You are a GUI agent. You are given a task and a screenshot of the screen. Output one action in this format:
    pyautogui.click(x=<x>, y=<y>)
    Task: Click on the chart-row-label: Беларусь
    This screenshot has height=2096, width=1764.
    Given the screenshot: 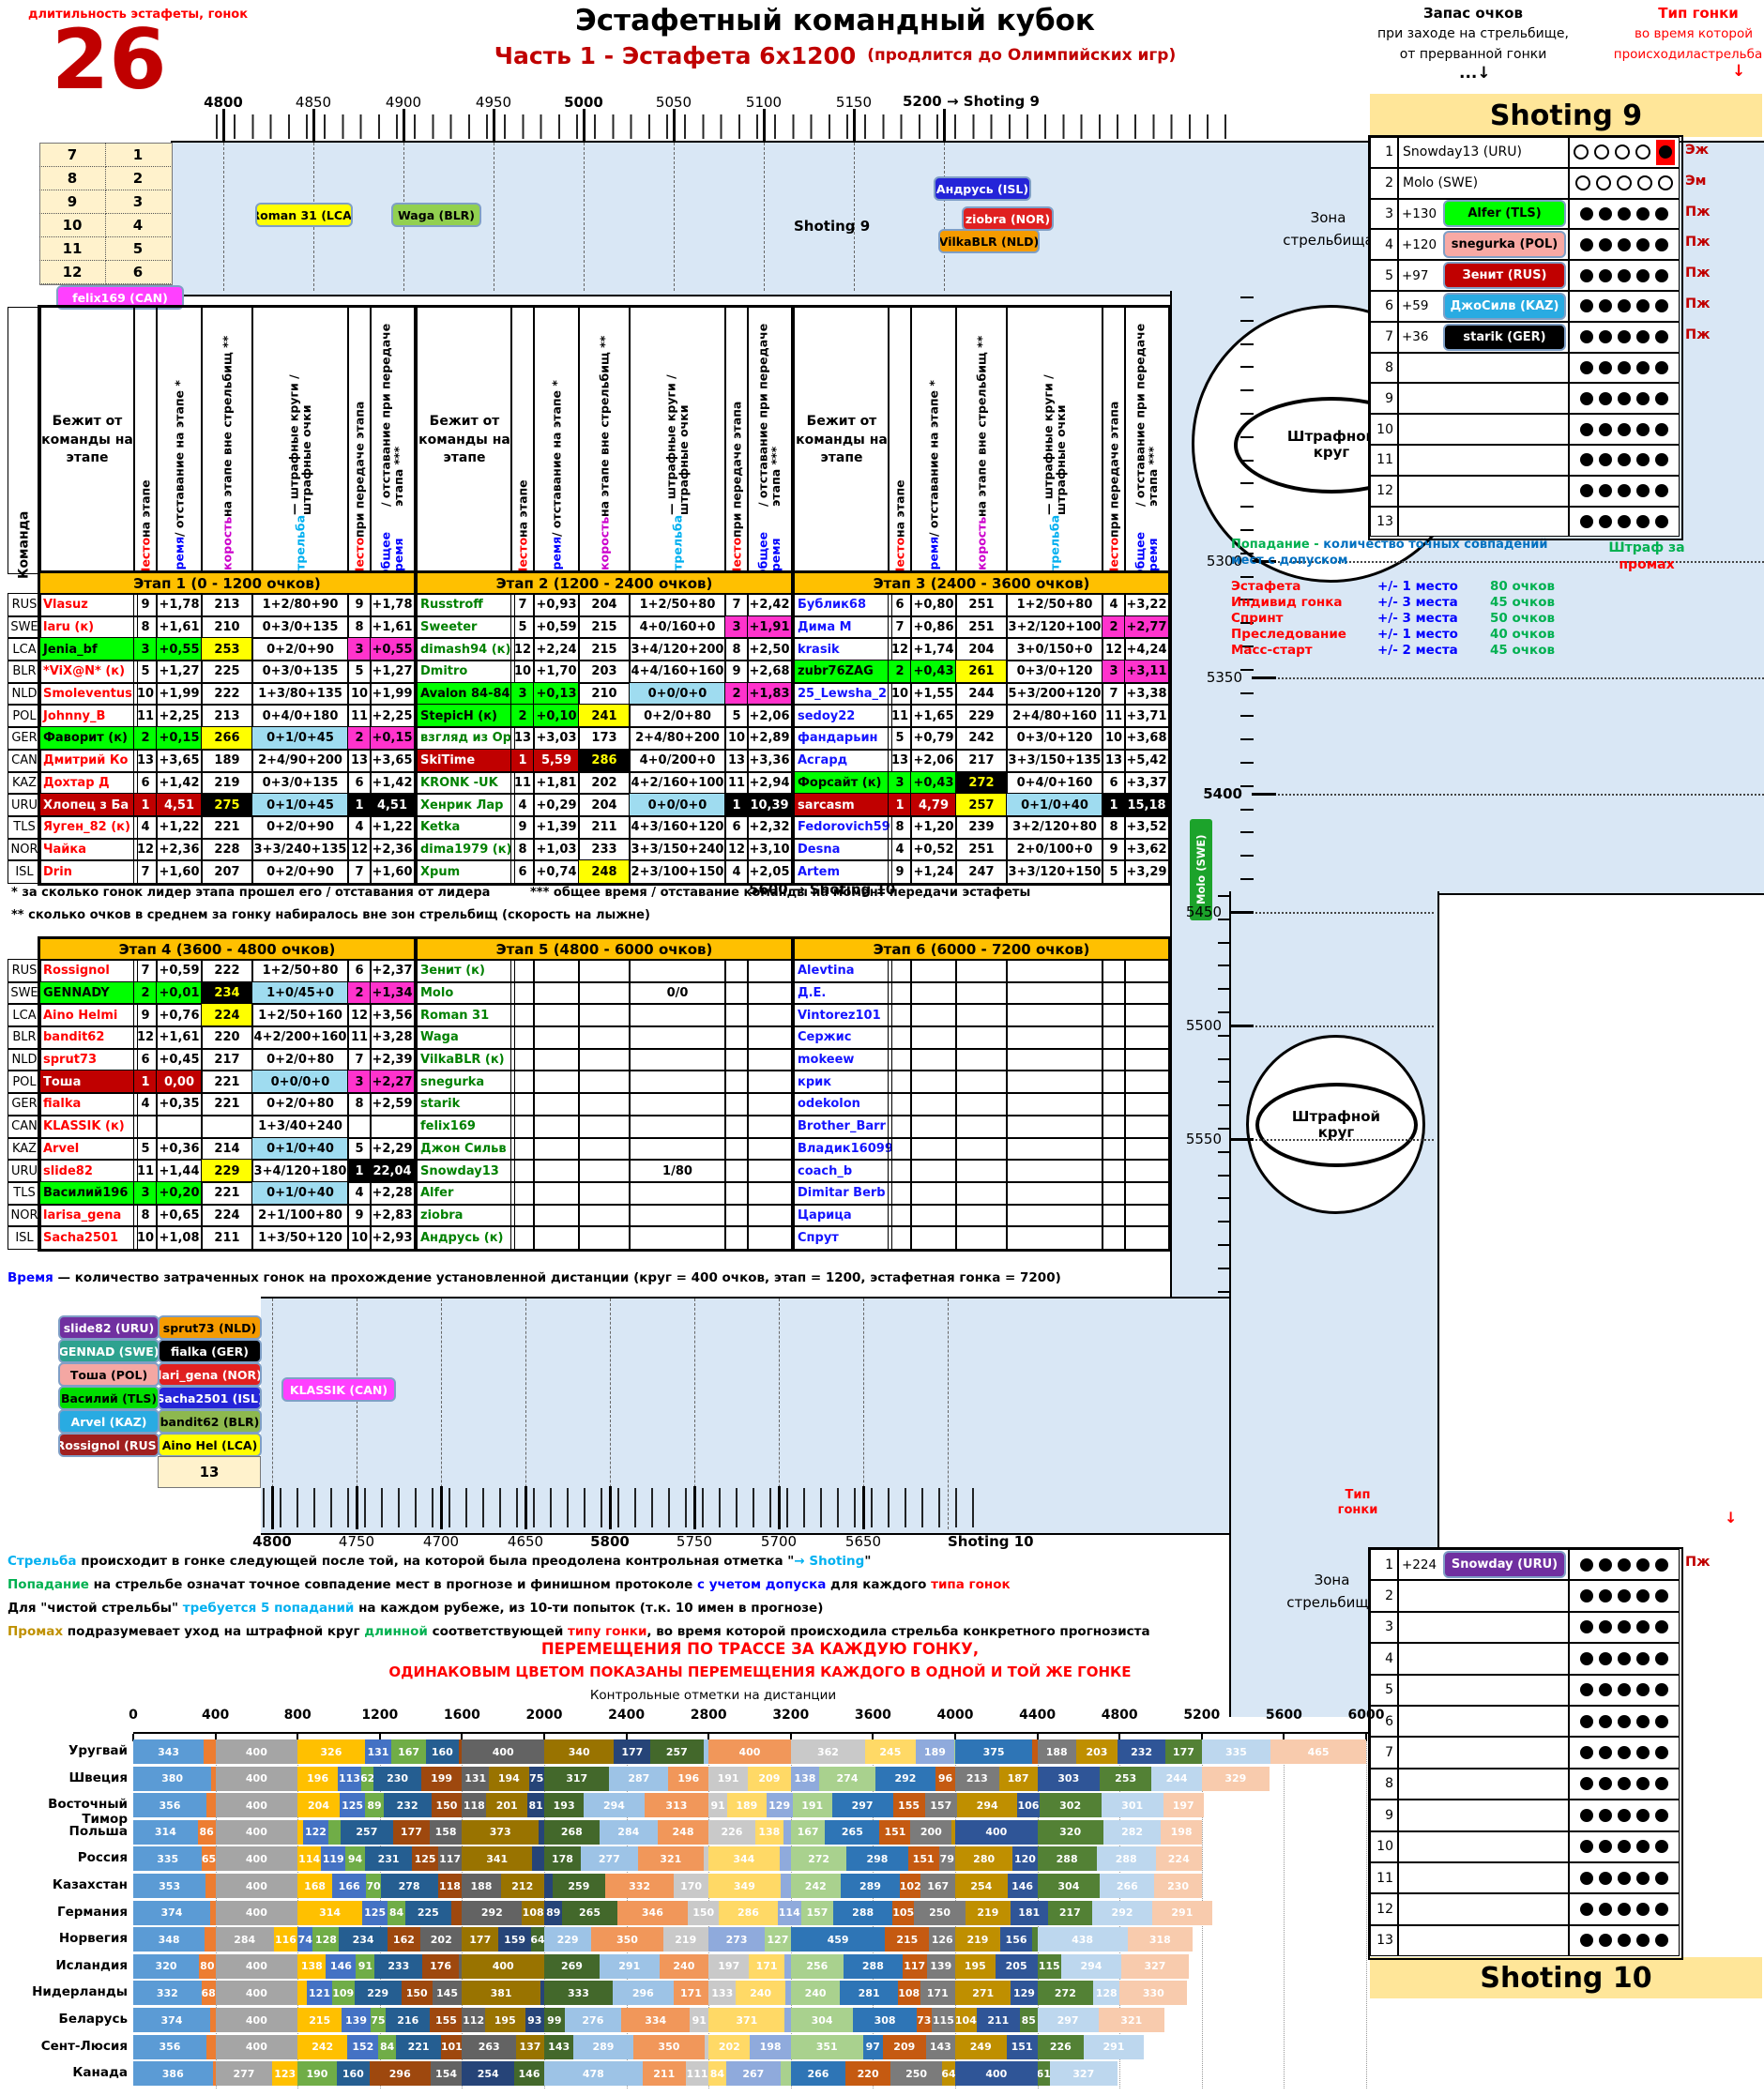 What is the action you would take?
    pyautogui.click(x=93, y=2019)
    